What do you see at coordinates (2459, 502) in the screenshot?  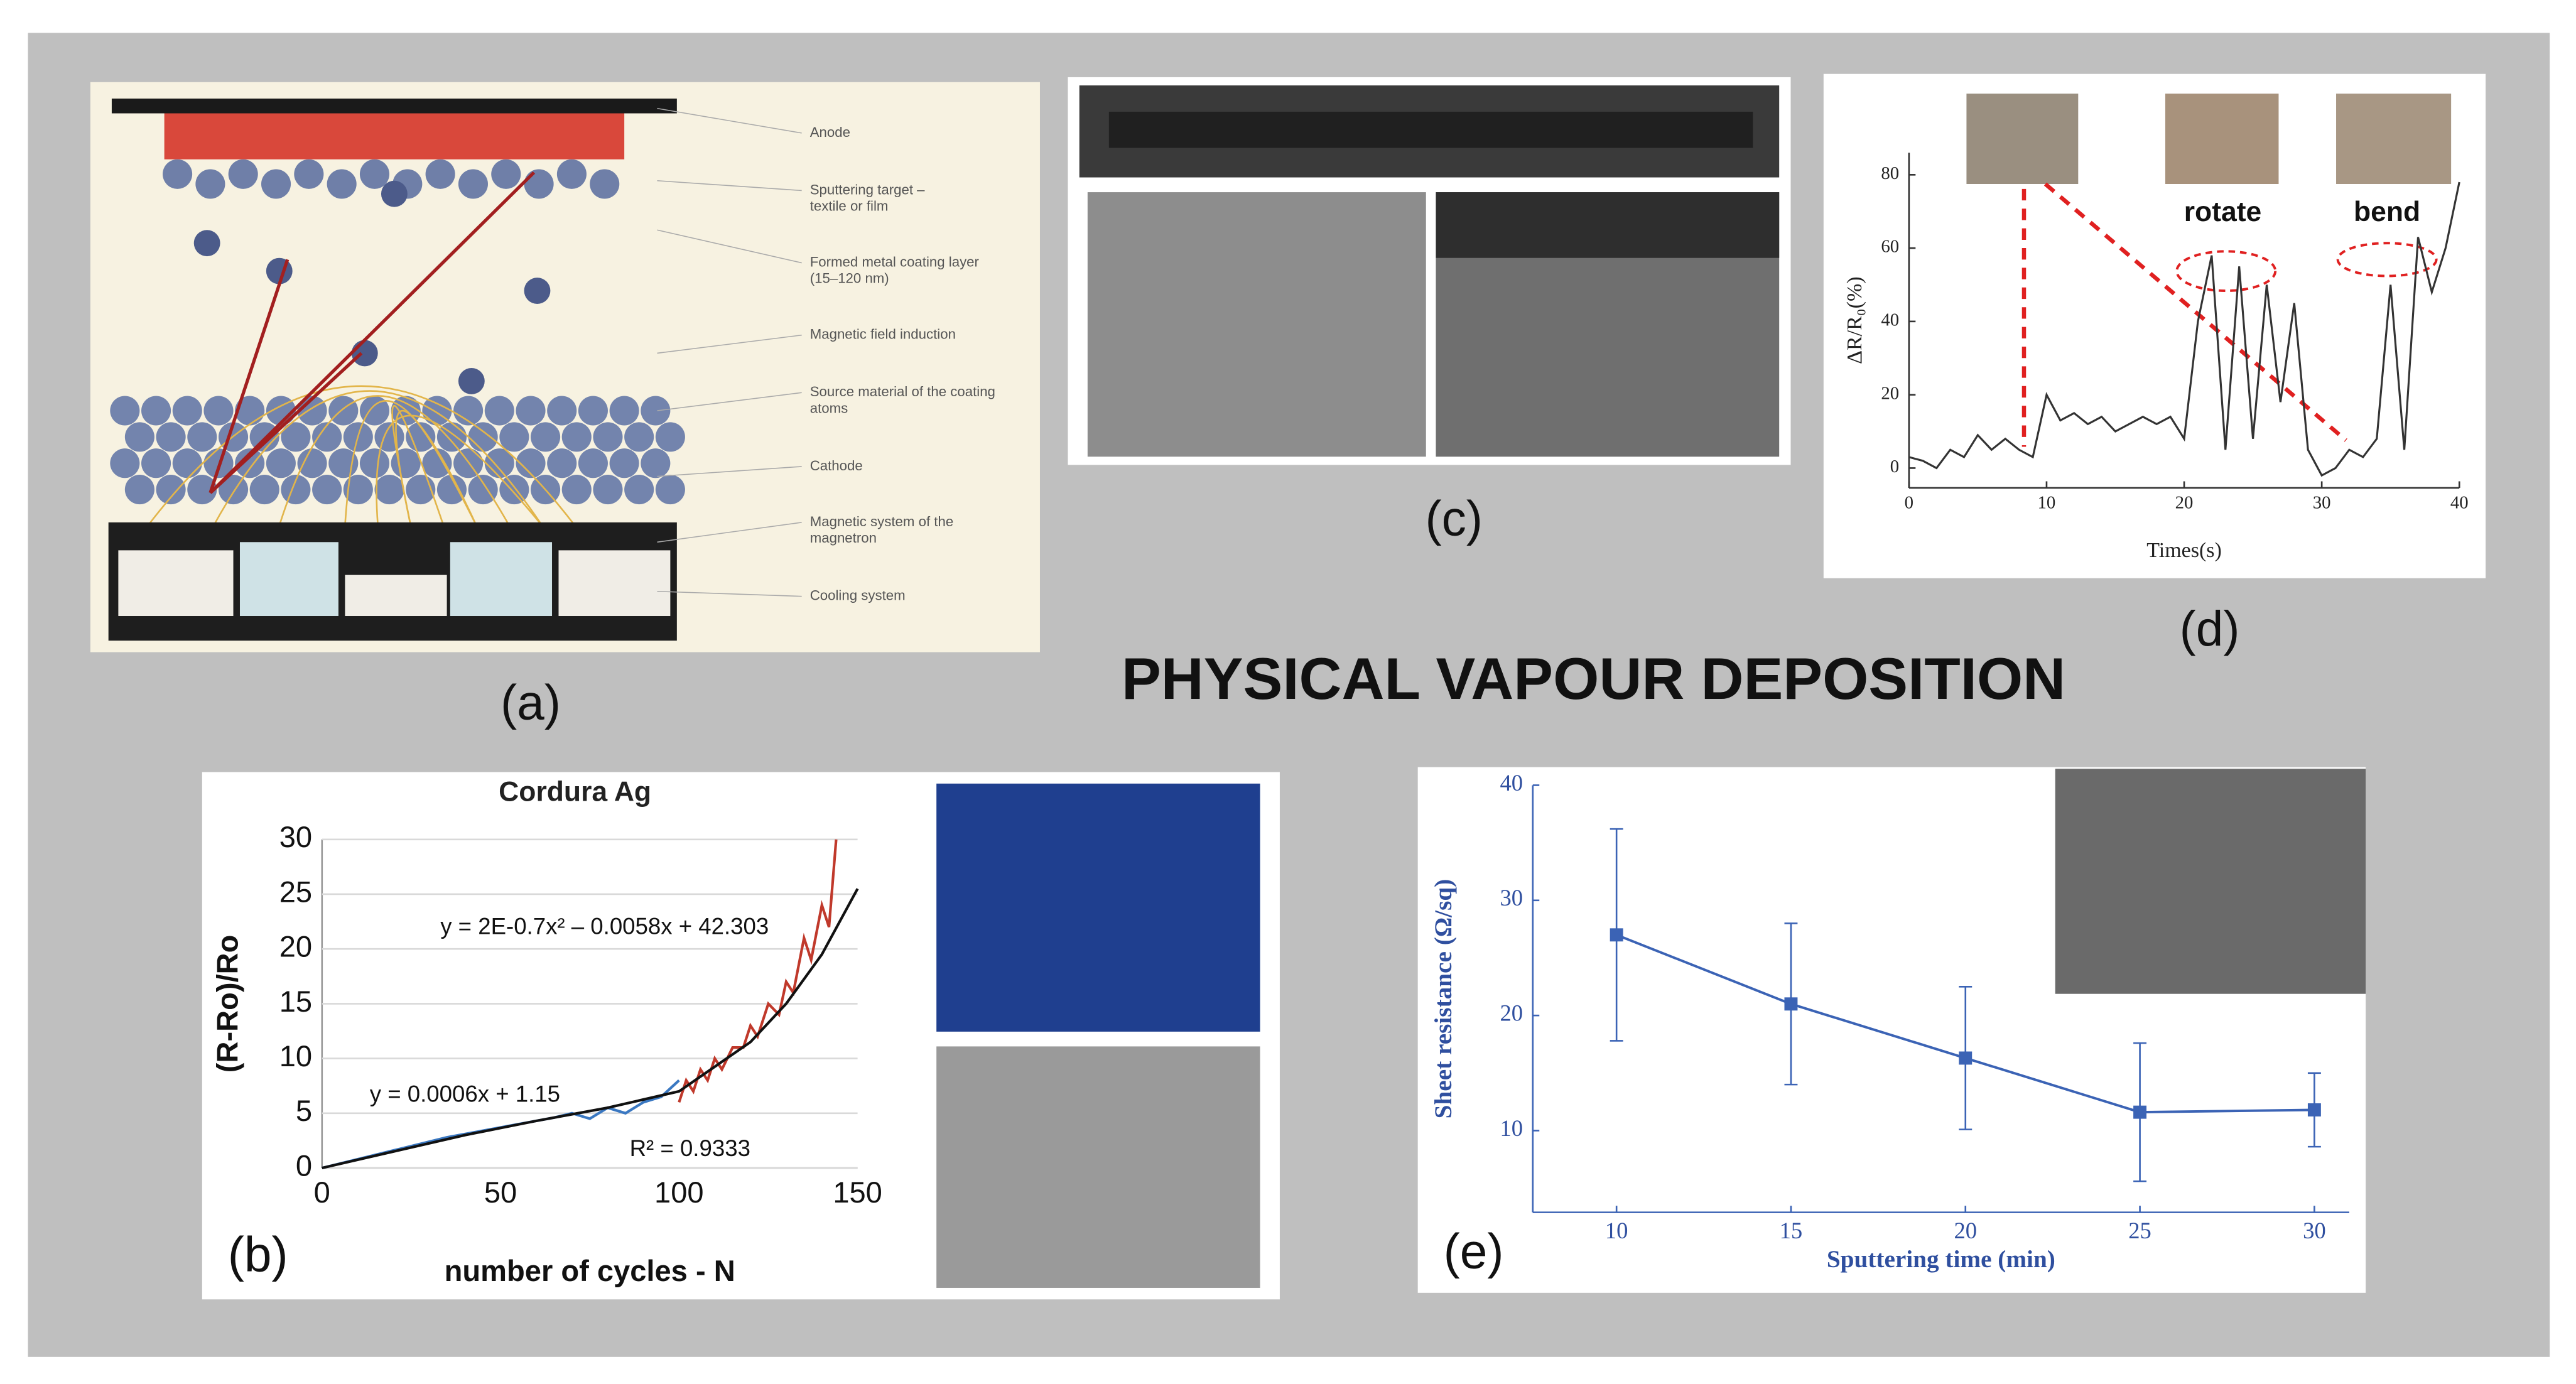 I see `x-tick-label: 40` at bounding box center [2459, 502].